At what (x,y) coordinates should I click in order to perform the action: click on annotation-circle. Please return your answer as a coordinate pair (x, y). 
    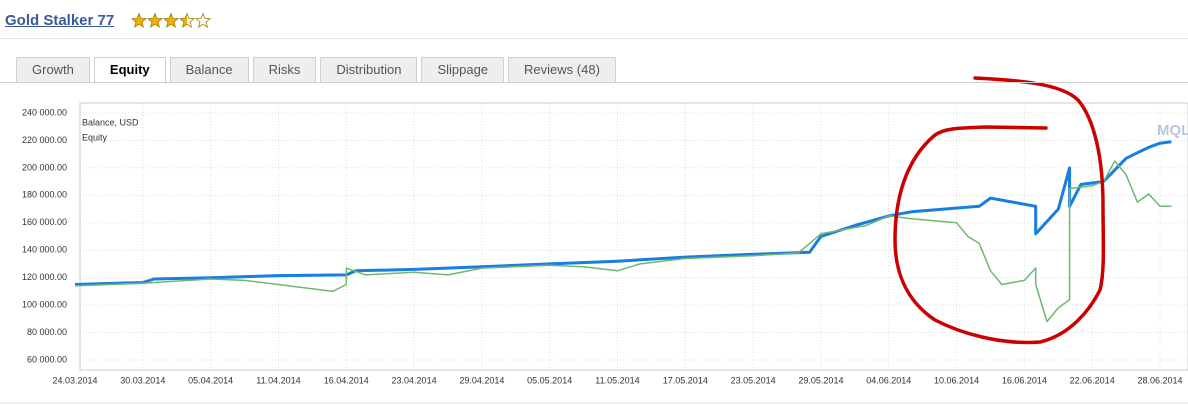
    Looking at the image, I should click on (999, 210).